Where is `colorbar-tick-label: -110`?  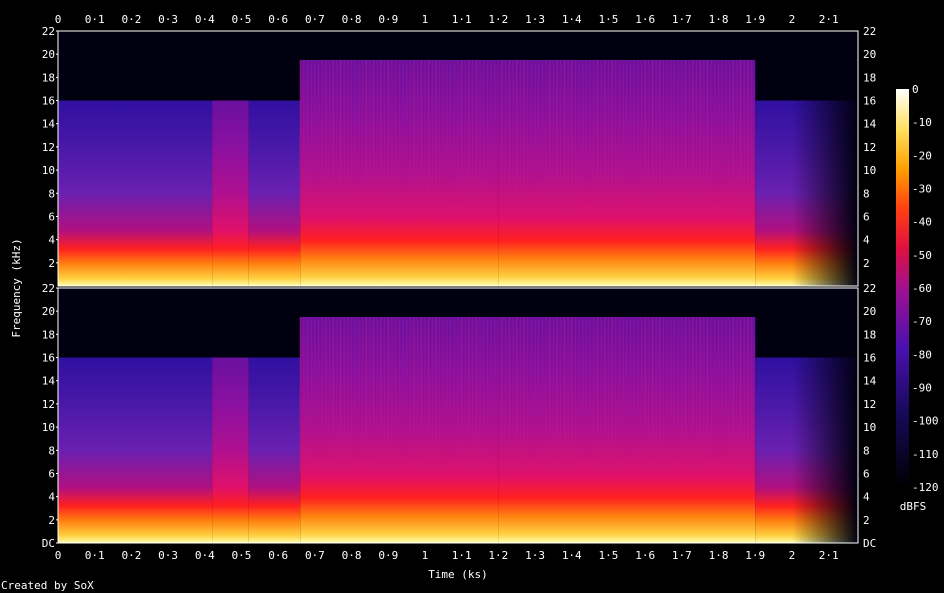 colorbar-tick-label: -110 is located at coordinates (925, 454).